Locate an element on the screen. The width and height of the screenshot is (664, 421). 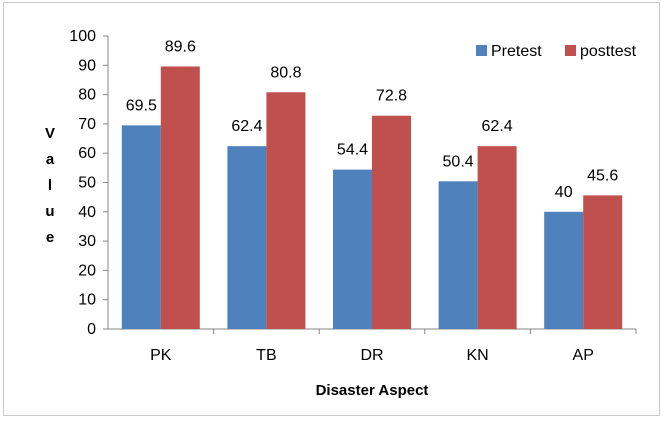
bar-pretest-pk is located at coordinates (141, 227).